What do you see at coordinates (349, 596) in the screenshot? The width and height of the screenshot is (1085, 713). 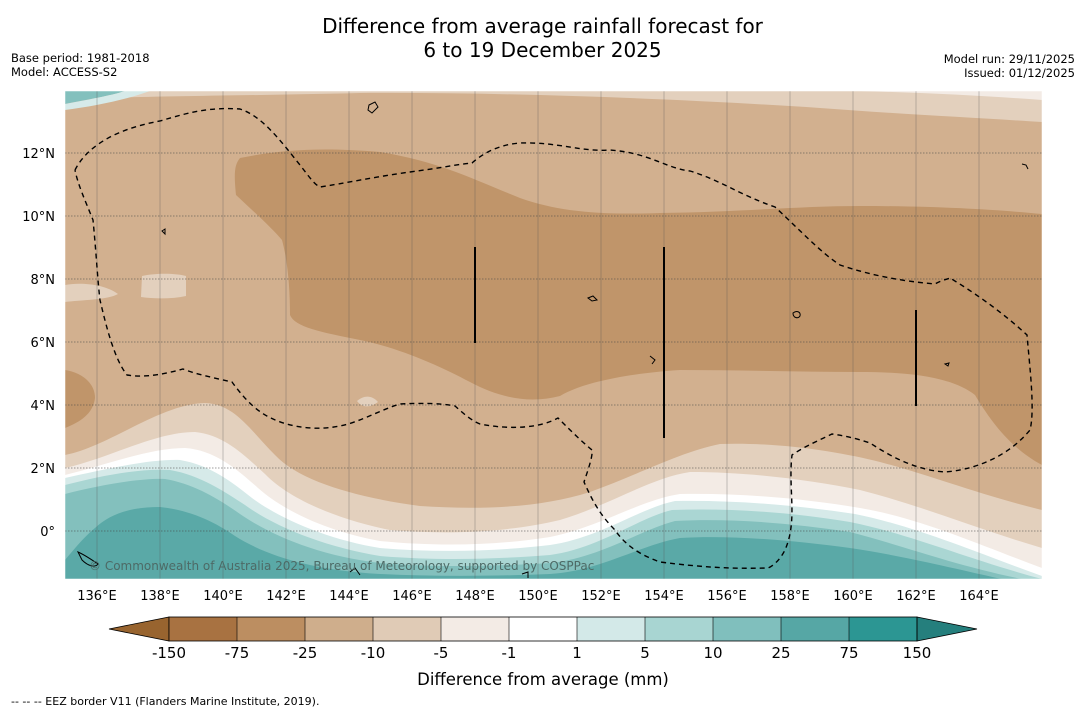 I see `lon-label: 144°E` at bounding box center [349, 596].